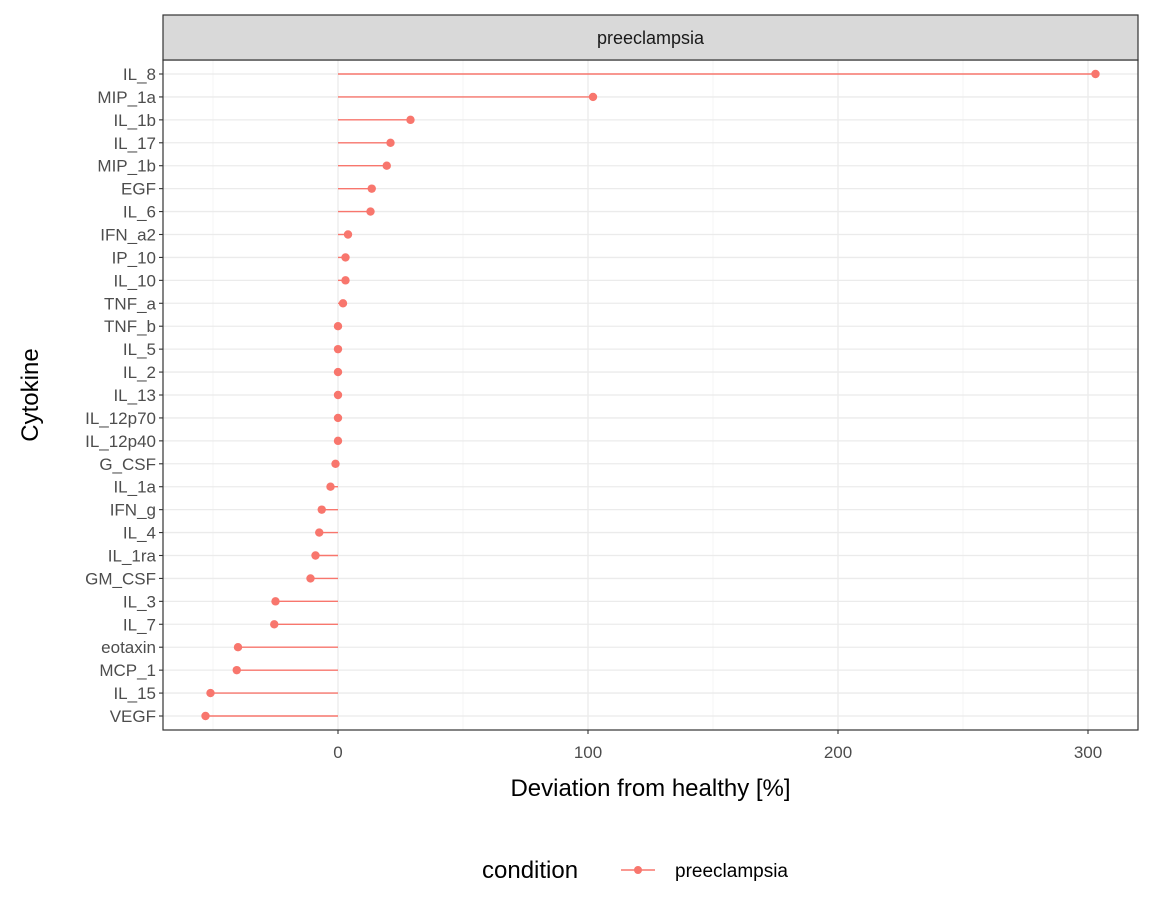 The height and width of the screenshot is (921, 1152). I want to click on y-tick-label-MIP_1a: MIP_1a, so click(126, 97).